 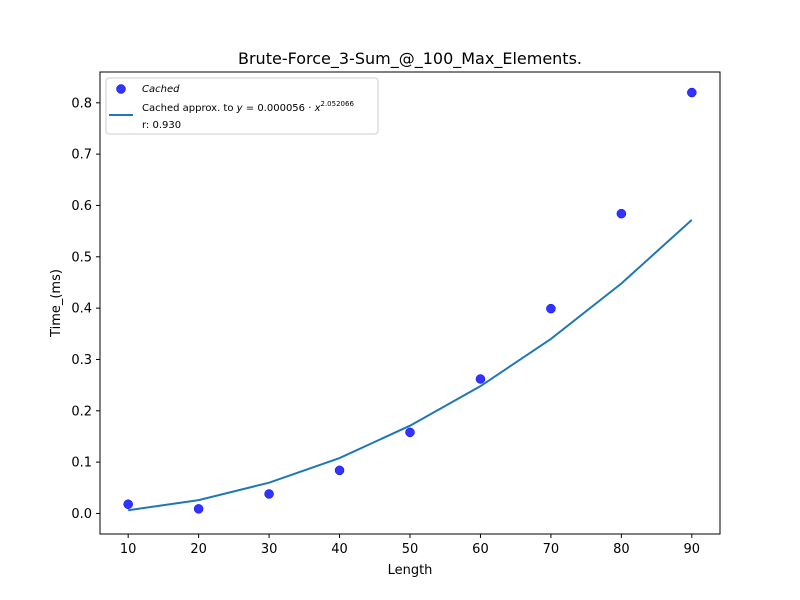 I want to click on x-axis-ticks: 10 20 30 40 50 60 70 80 90, so click(x=410, y=545).